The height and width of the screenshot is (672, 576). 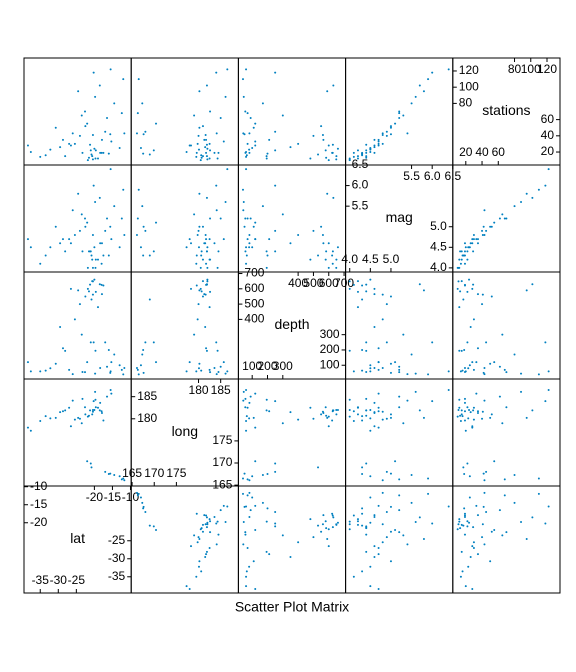 What do you see at coordinates (147, 418) in the screenshot?
I see `tick-label: 180` at bounding box center [147, 418].